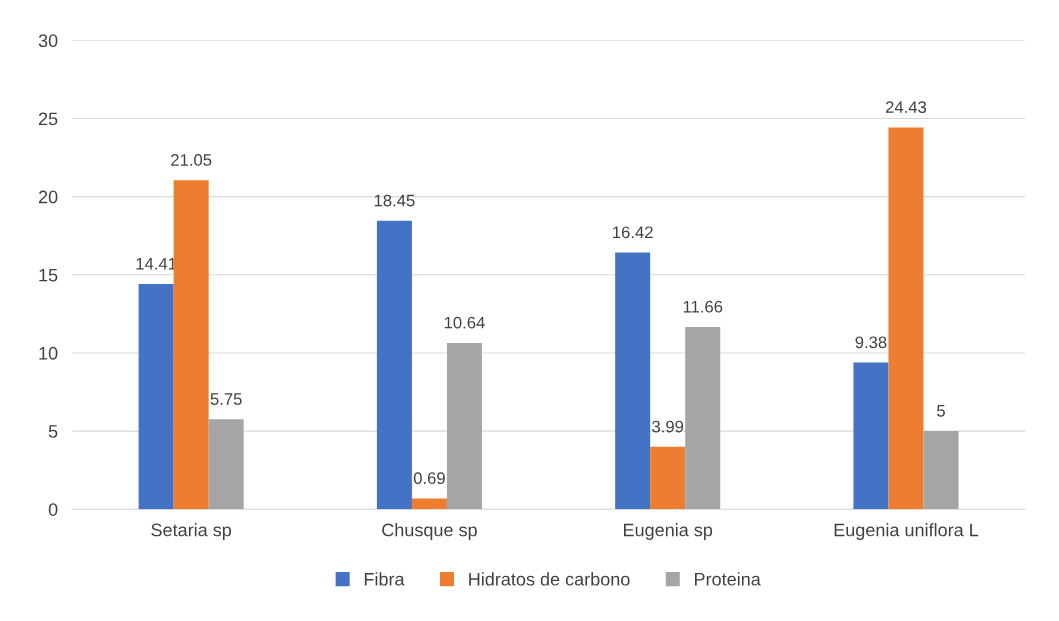 This screenshot has width=1059, height=621. Describe the element at coordinates (429, 478) in the screenshot. I see `data-label: 0.69` at that location.